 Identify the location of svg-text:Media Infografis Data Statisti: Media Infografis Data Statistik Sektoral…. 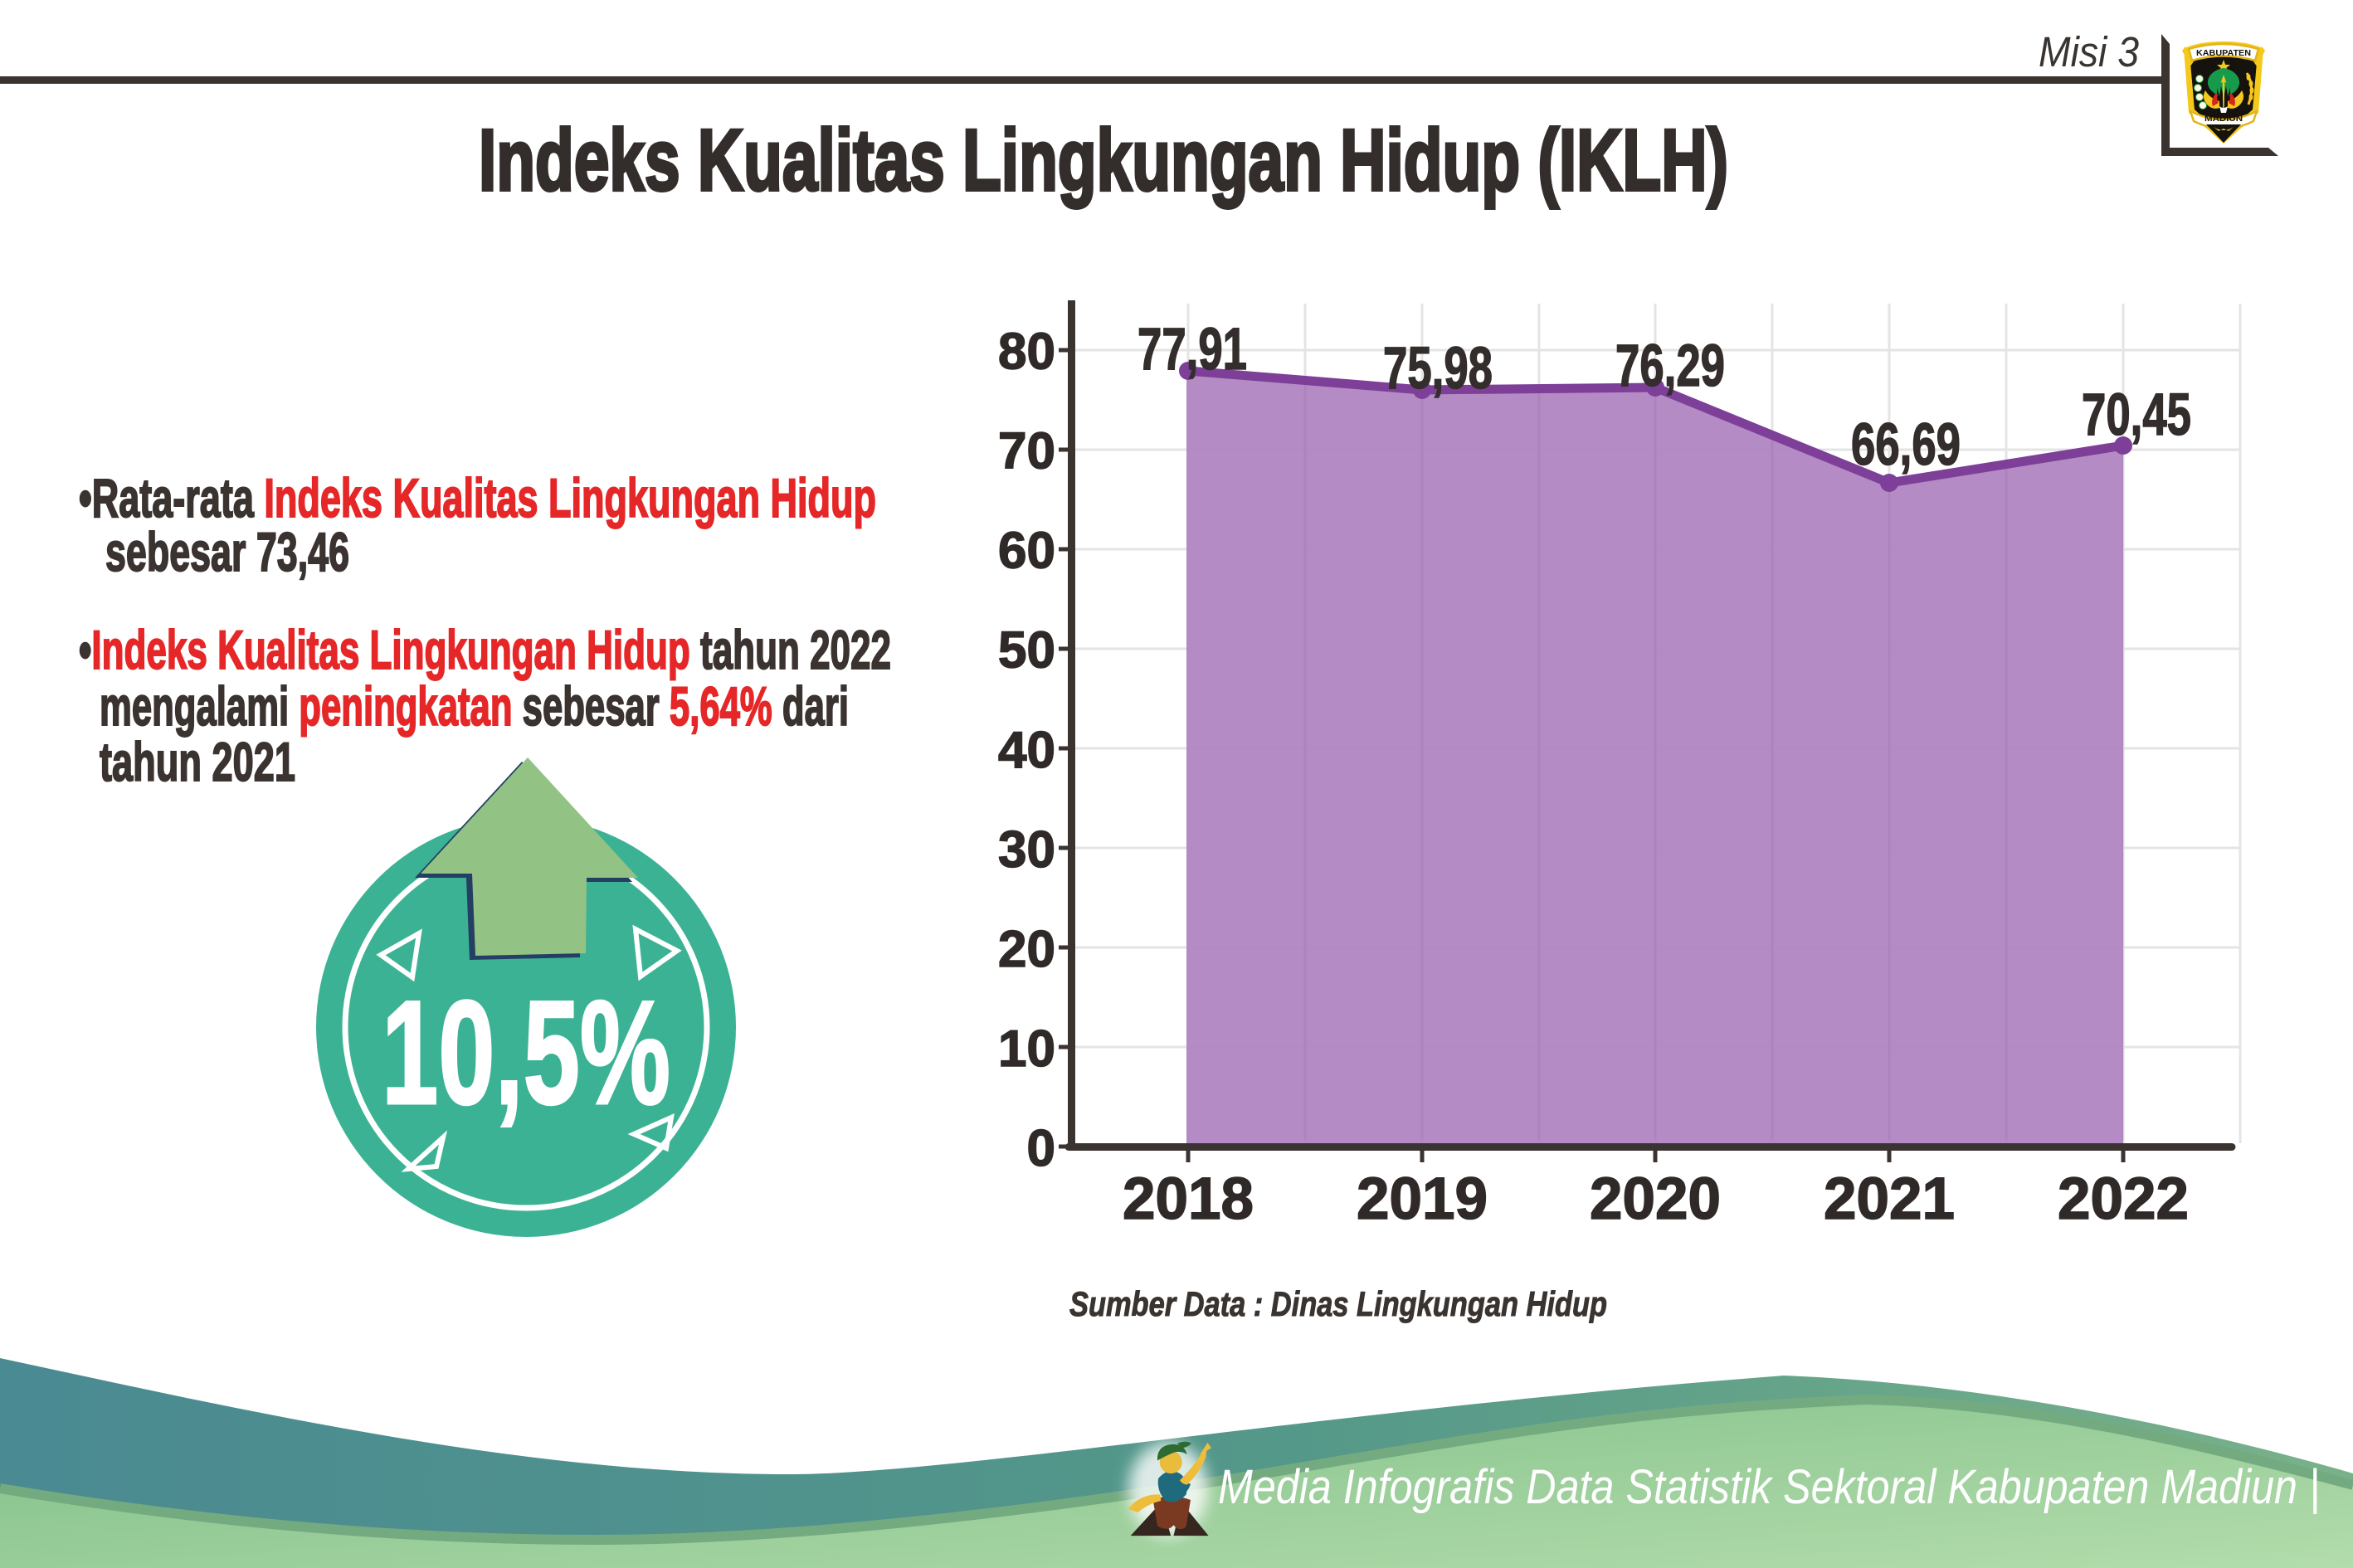
(1769, 1487).